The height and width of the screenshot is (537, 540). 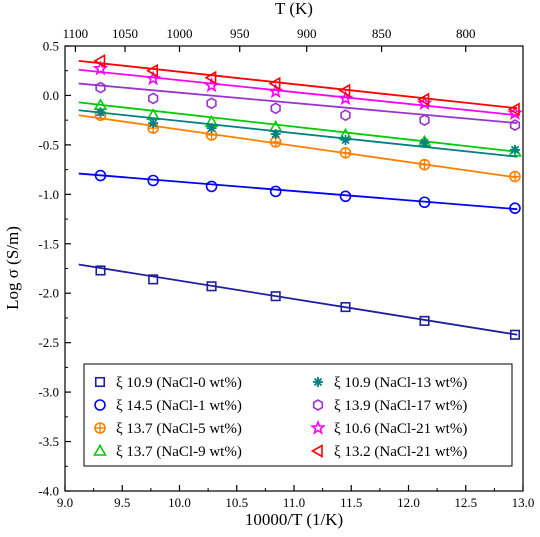 What do you see at coordinates (179, 502) in the screenshot?
I see `x-tick-label: 10.0` at bounding box center [179, 502].